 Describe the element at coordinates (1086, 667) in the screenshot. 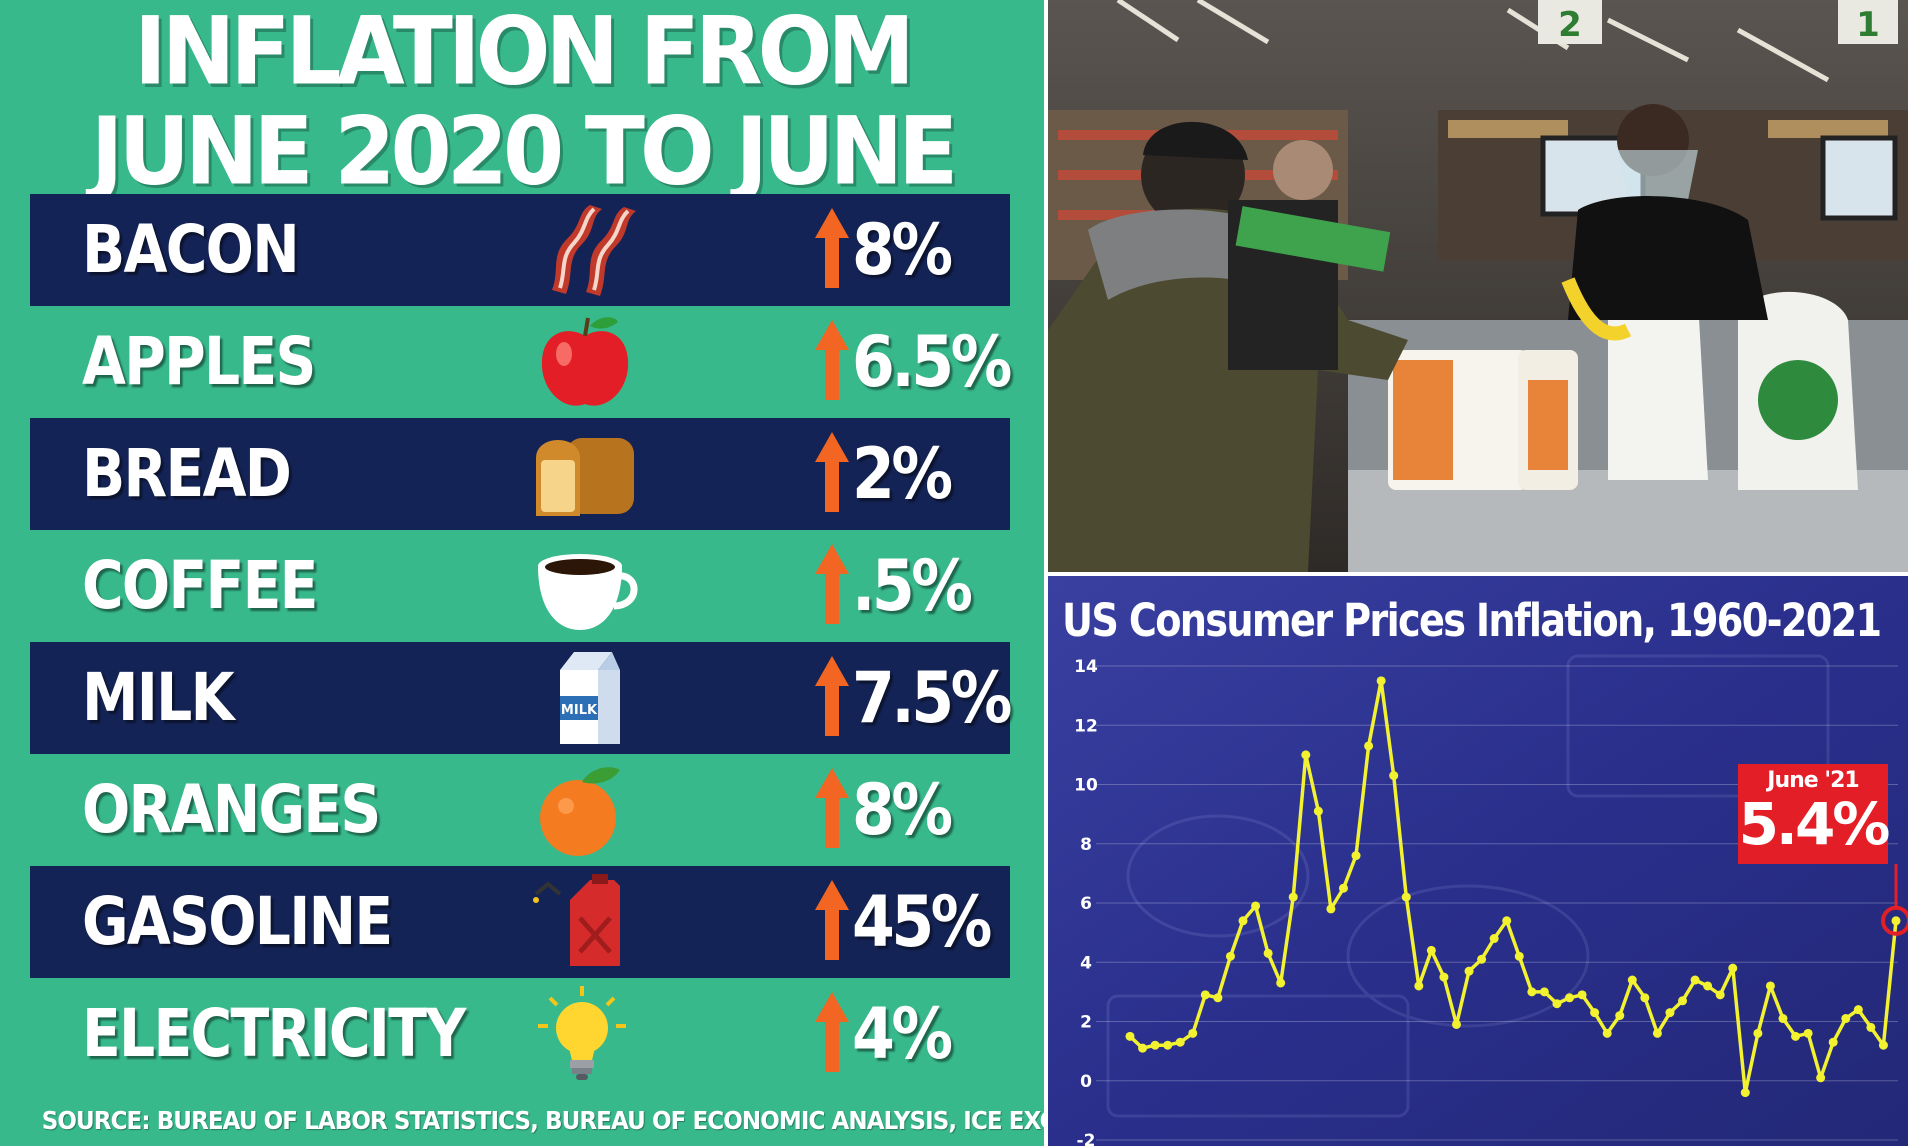

I see `y-tick-label: 14` at that location.